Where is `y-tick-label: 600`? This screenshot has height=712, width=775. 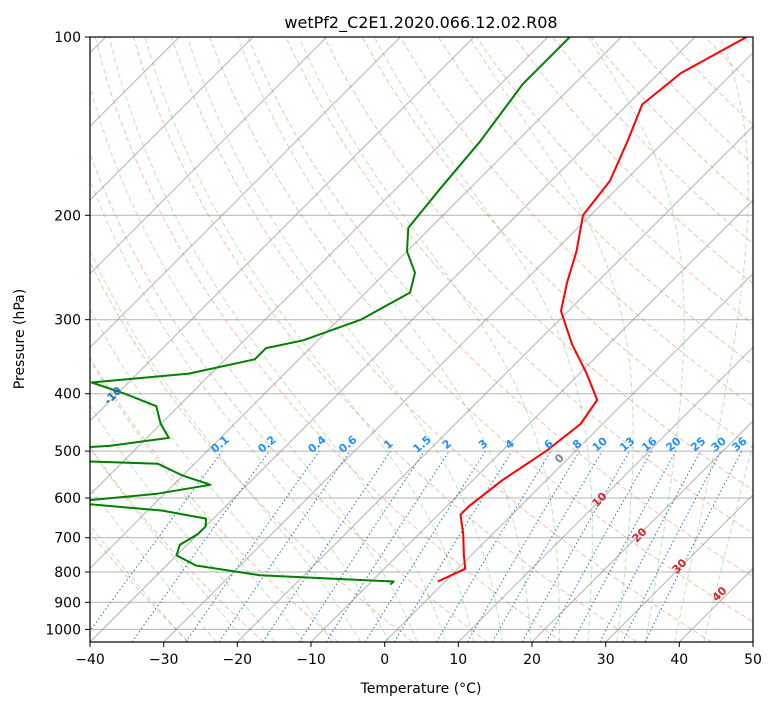 y-tick-label: 600 is located at coordinates (67, 499).